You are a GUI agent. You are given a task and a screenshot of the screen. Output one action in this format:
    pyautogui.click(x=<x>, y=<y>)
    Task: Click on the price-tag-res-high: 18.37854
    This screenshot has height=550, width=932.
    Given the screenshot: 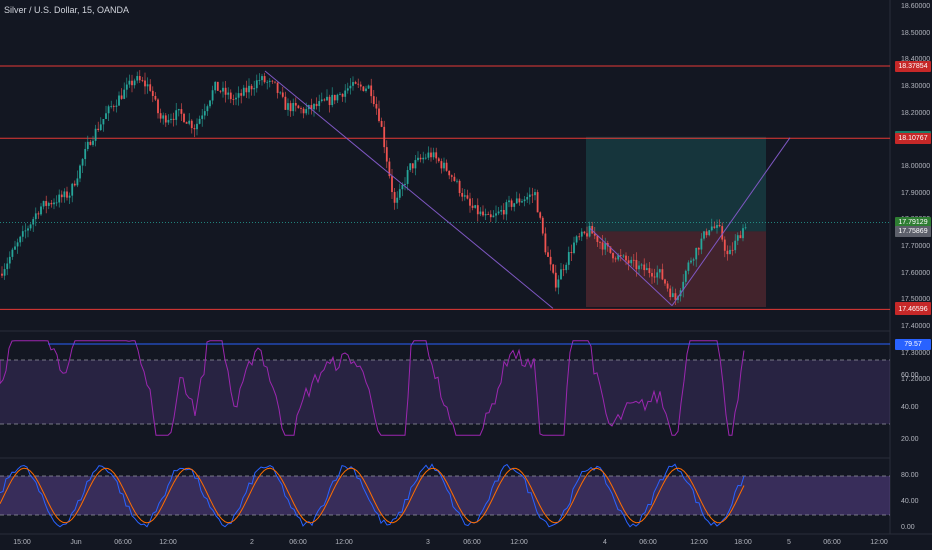 What is the action you would take?
    pyautogui.click(x=913, y=66)
    